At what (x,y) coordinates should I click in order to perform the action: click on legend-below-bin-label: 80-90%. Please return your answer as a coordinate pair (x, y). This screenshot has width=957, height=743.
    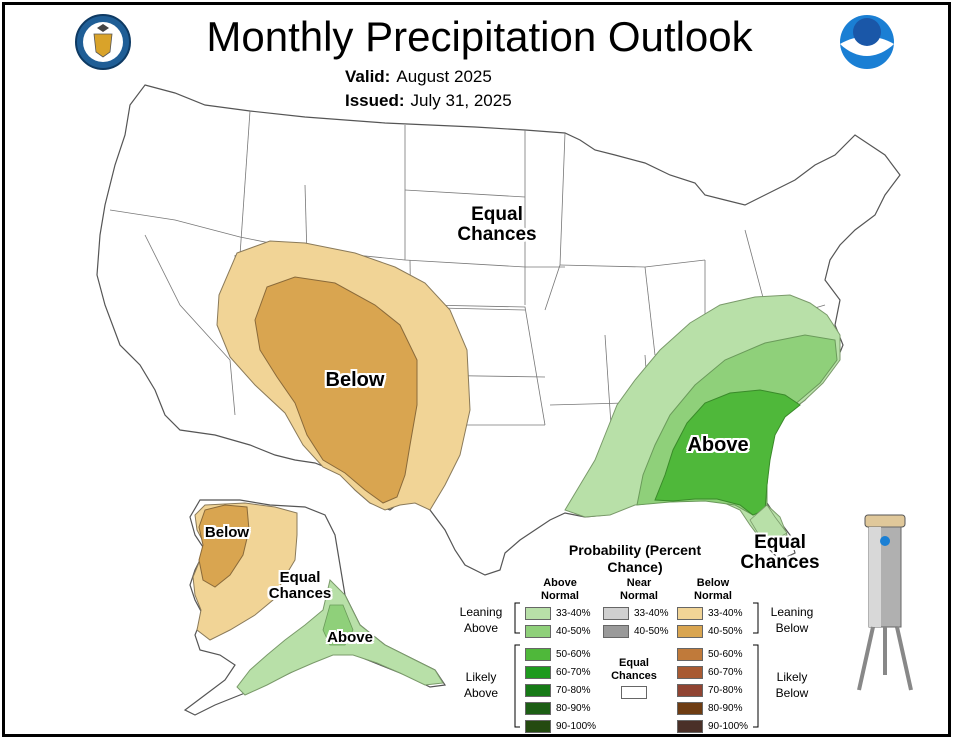
    Looking at the image, I should click on (725, 708).